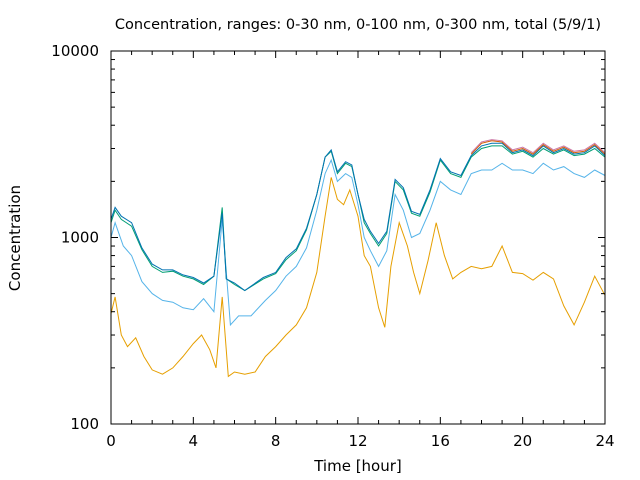 This screenshot has height=480, width=640. Describe the element at coordinates (276, 441) in the screenshot. I see `x-tick-label: 8` at that location.